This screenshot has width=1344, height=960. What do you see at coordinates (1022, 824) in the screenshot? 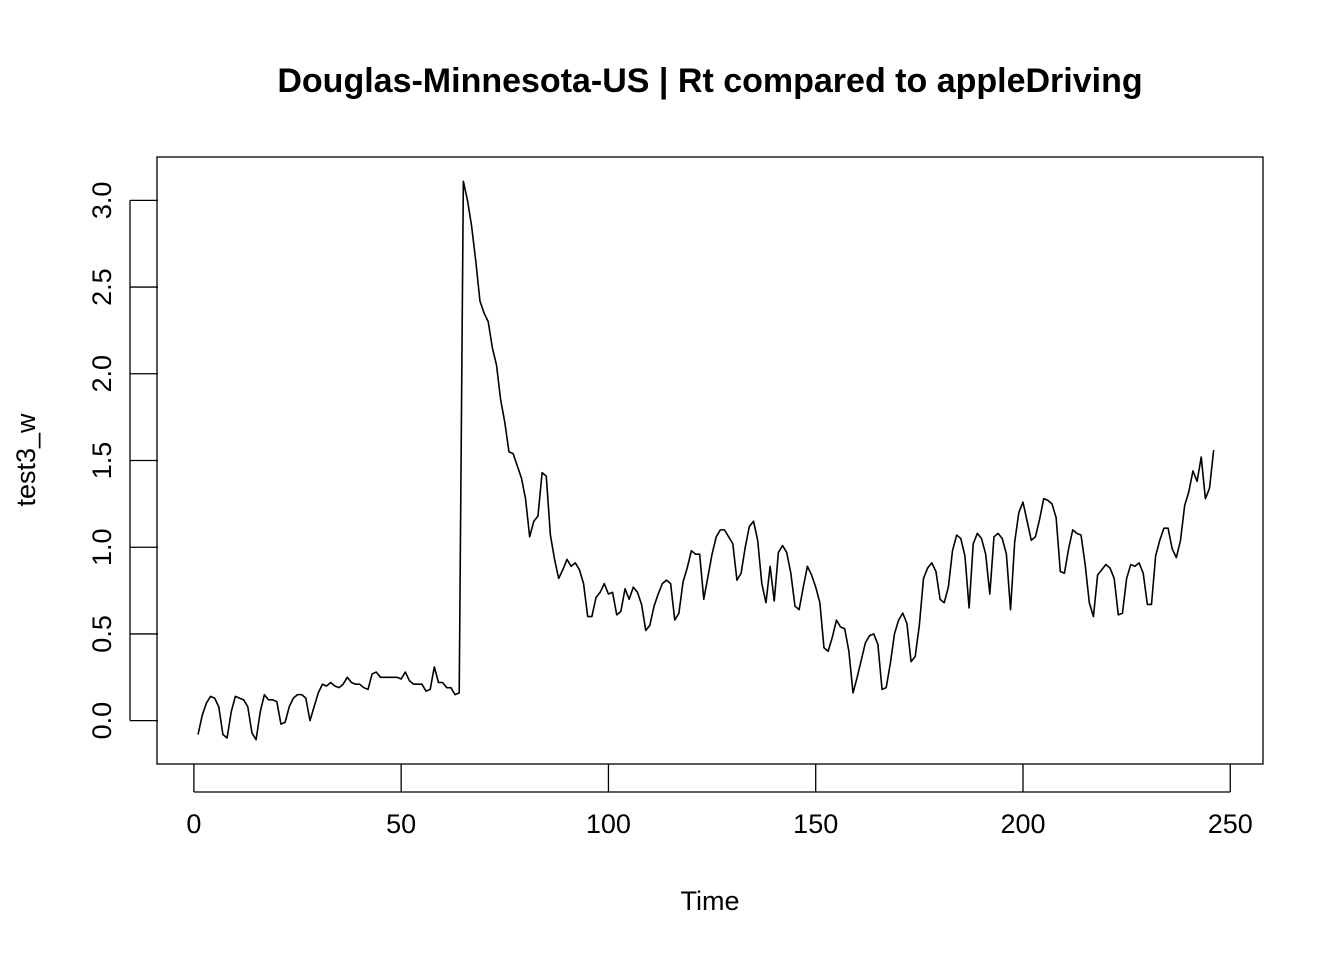
I see `x-tick-label: 200` at bounding box center [1022, 824].